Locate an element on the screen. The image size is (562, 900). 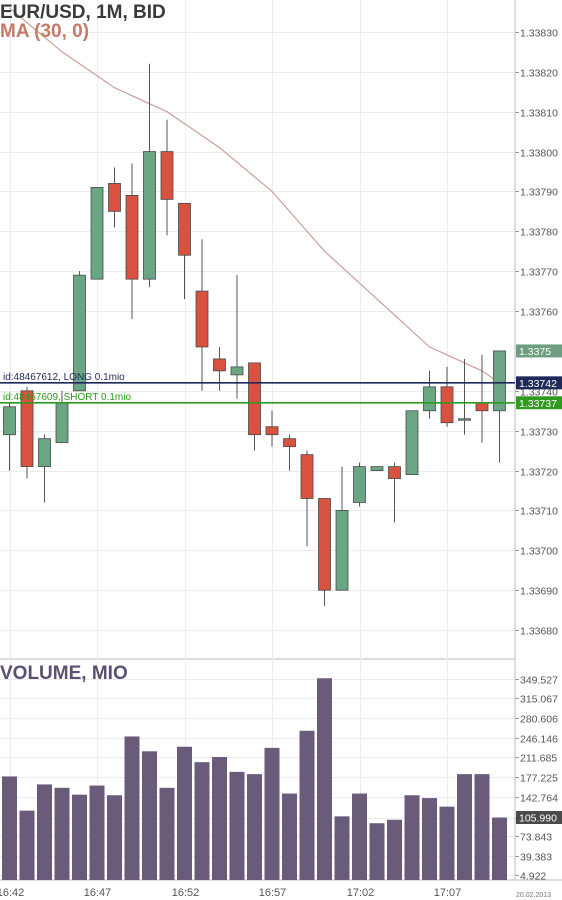
volume-tick-label: 39.383 is located at coordinates (536, 858).